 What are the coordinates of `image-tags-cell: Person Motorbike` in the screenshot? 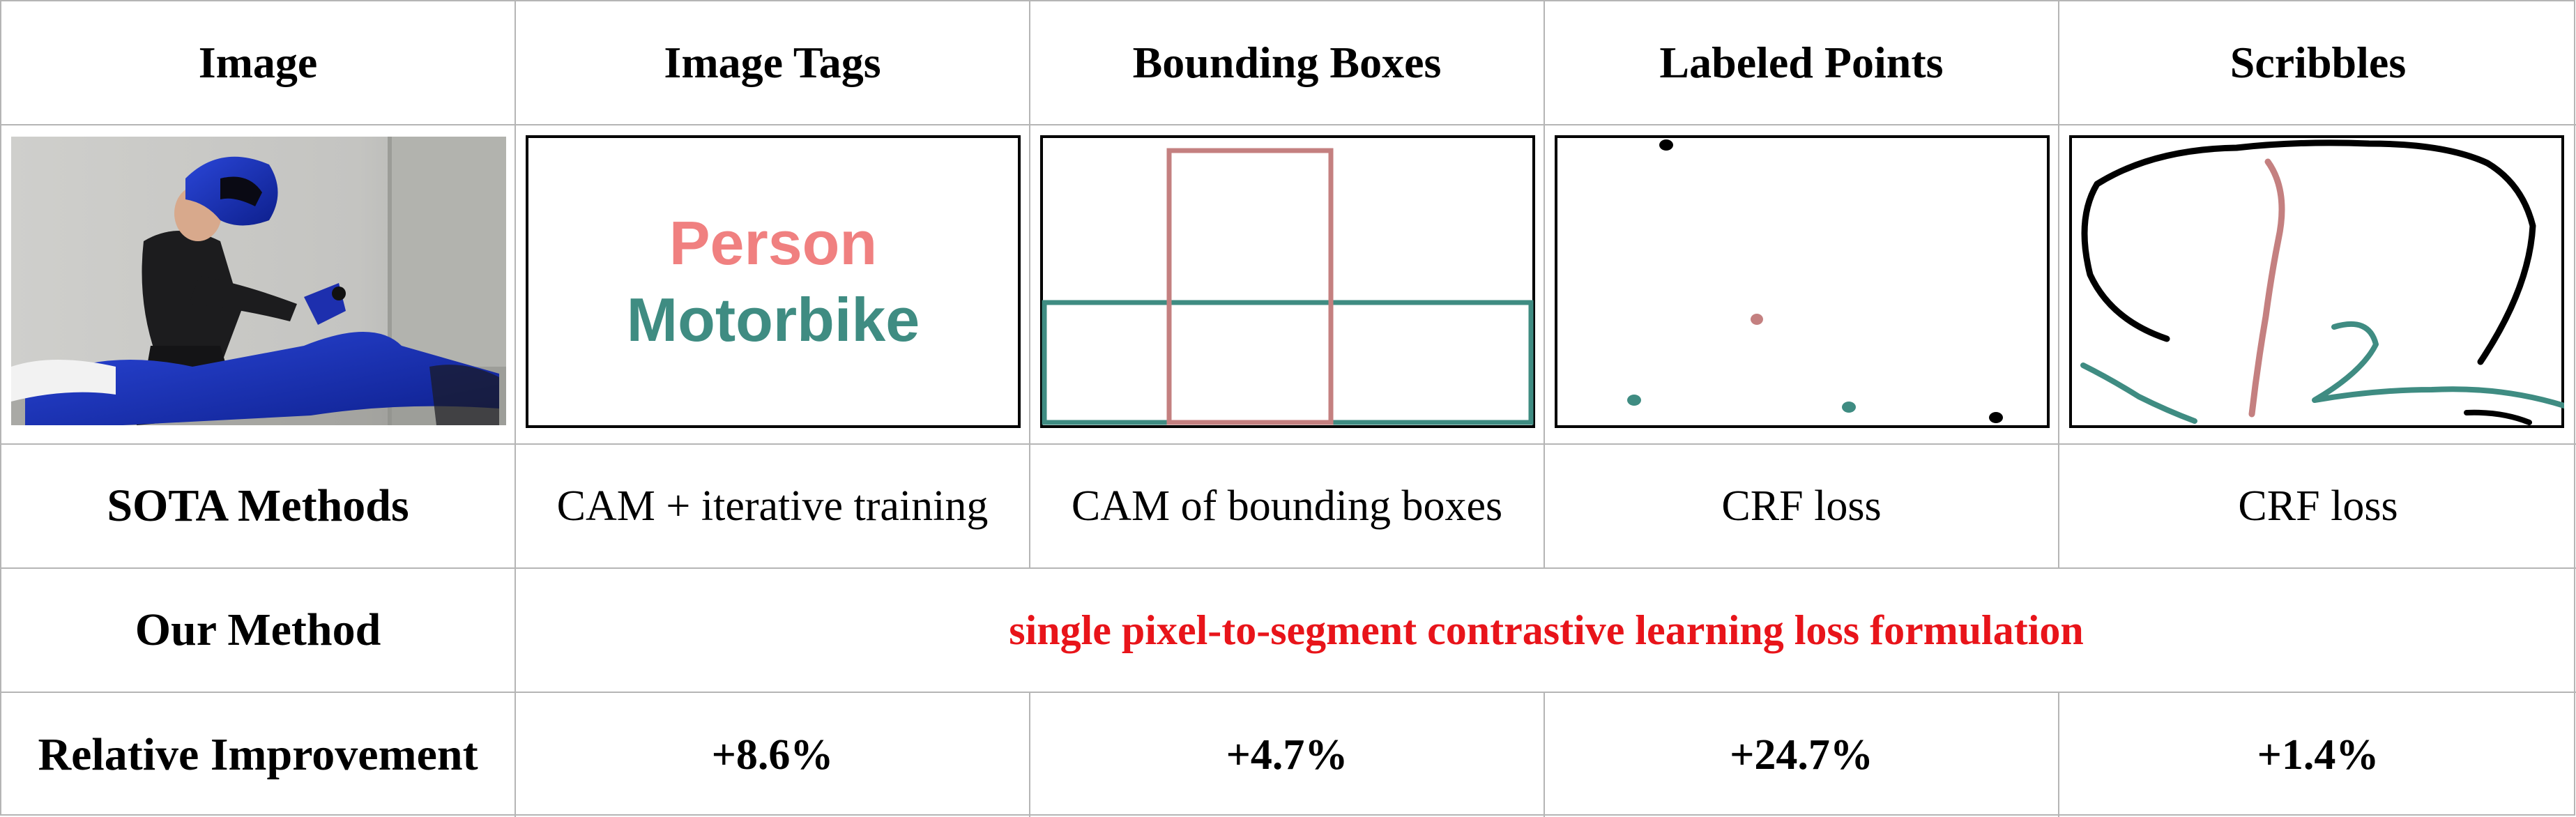 It's located at (773, 285).